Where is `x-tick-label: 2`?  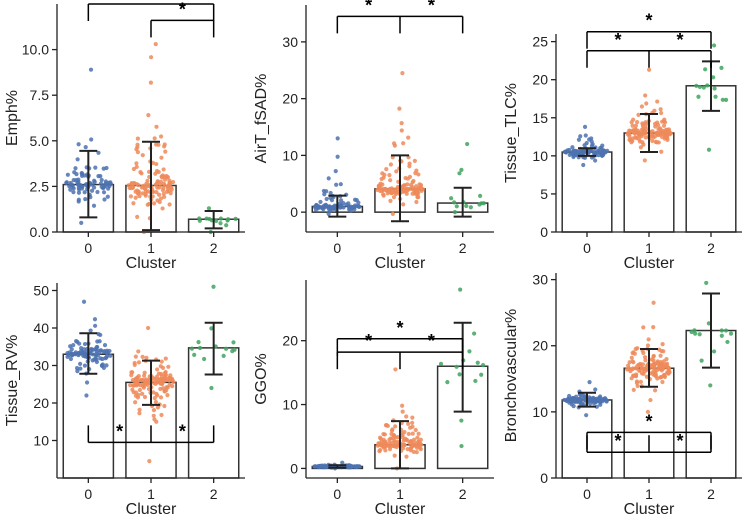
x-tick-label: 2 is located at coordinates (214, 494).